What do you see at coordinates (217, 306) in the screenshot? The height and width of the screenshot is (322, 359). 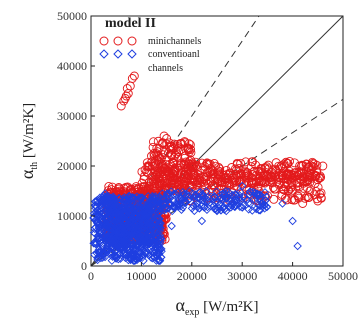 I see `x-axis-label: αexp [W/m²K]` at bounding box center [217, 306].